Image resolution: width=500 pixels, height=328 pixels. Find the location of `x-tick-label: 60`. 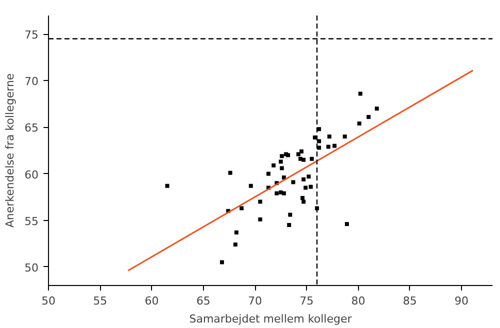

x-tick-label: 60 is located at coordinates (151, 301).